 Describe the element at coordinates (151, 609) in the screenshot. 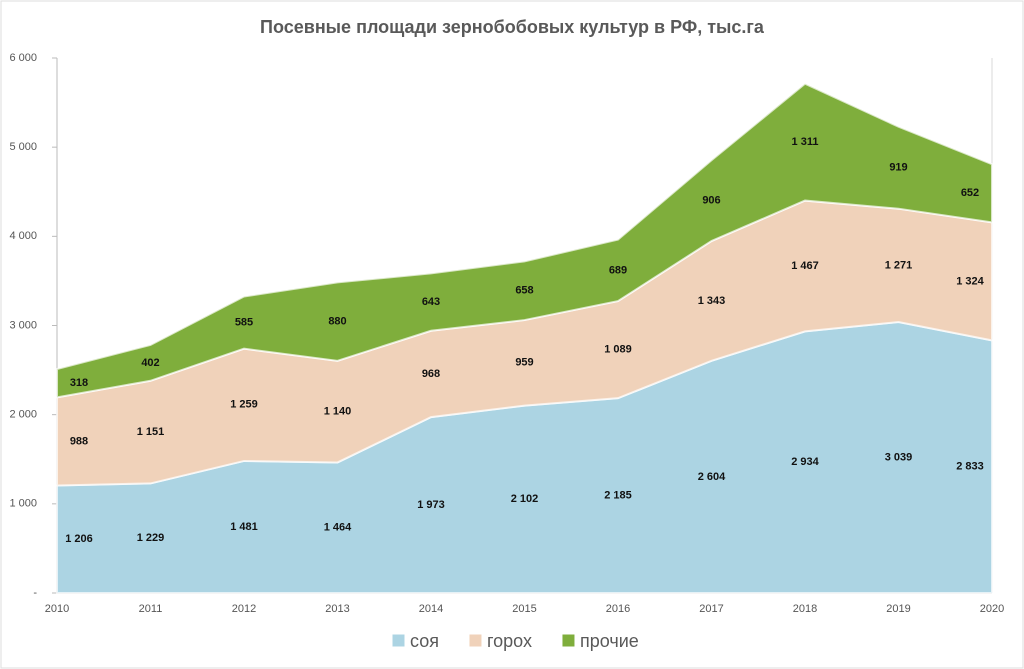

I see `x-tick-label: 2011` at that location.